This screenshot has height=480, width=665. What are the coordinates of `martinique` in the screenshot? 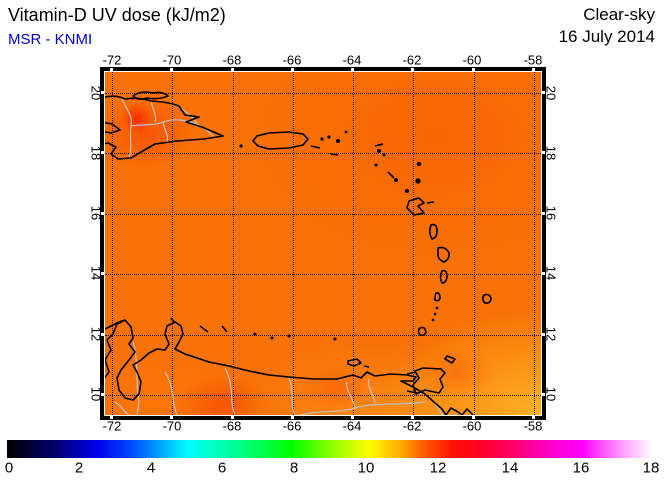 It's located at (443, 254).